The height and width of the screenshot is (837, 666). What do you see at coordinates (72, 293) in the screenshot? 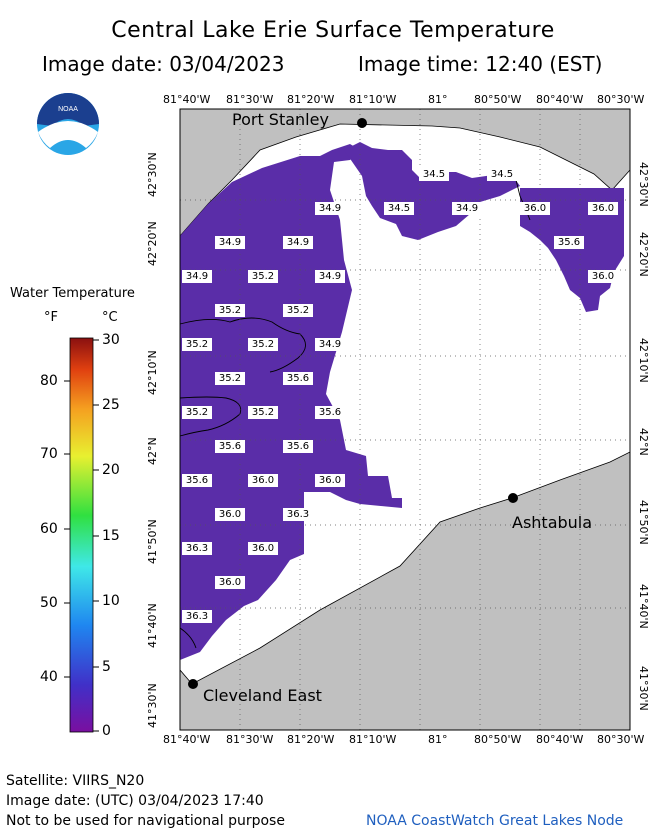
I see `legend-title: Water Temperature` at bounding box center [72, 293].